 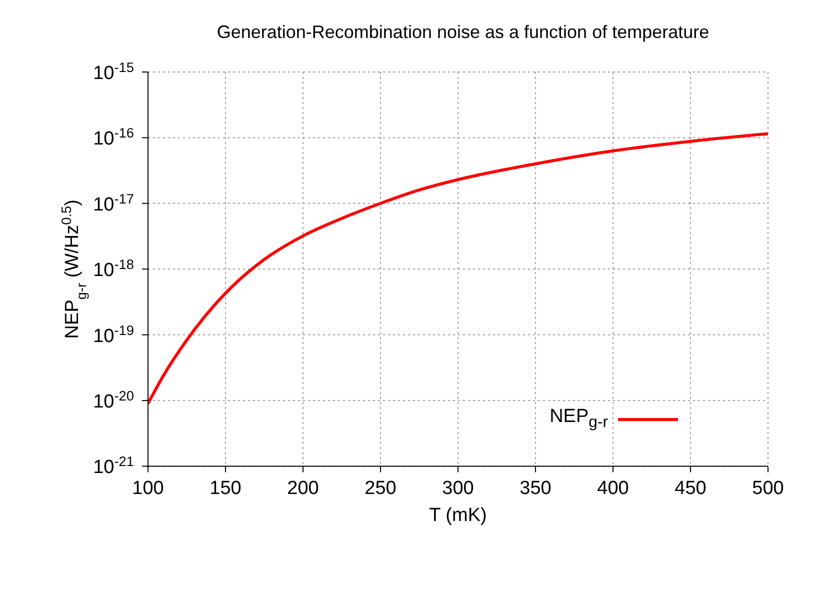 What do you see at coordinates (113, 137) in the screenshot?
I see `y-tick-label: 10$^{-16}$` at bounding box center [113, 137].